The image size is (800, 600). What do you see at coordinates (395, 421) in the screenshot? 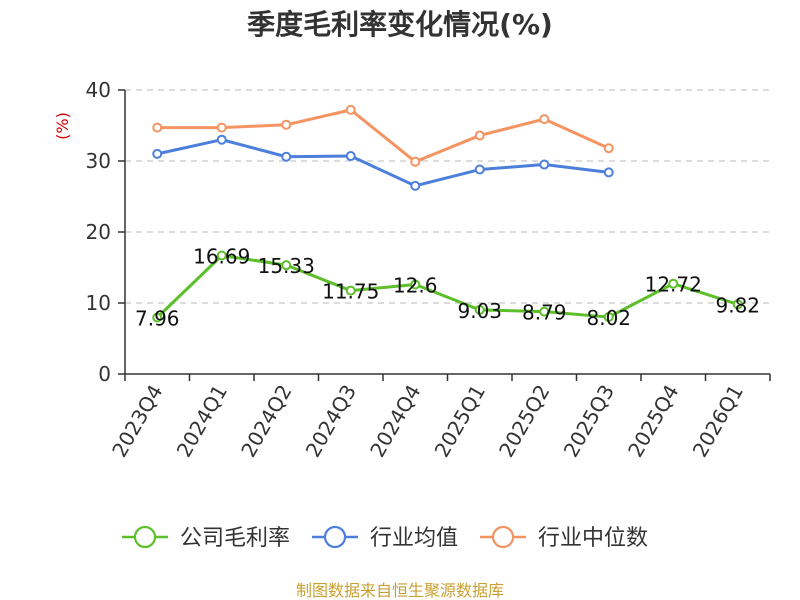
I see `x-tick-label: 2024Q4` at bounding box center [395, 421].